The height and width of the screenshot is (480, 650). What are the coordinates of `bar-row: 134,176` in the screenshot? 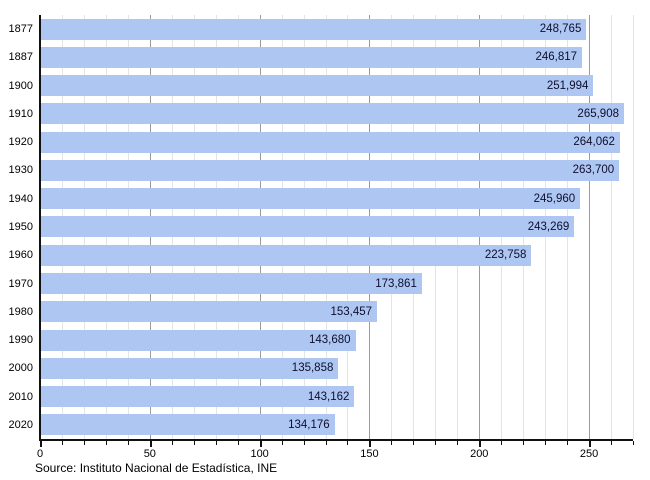 It's located at (336, 425).